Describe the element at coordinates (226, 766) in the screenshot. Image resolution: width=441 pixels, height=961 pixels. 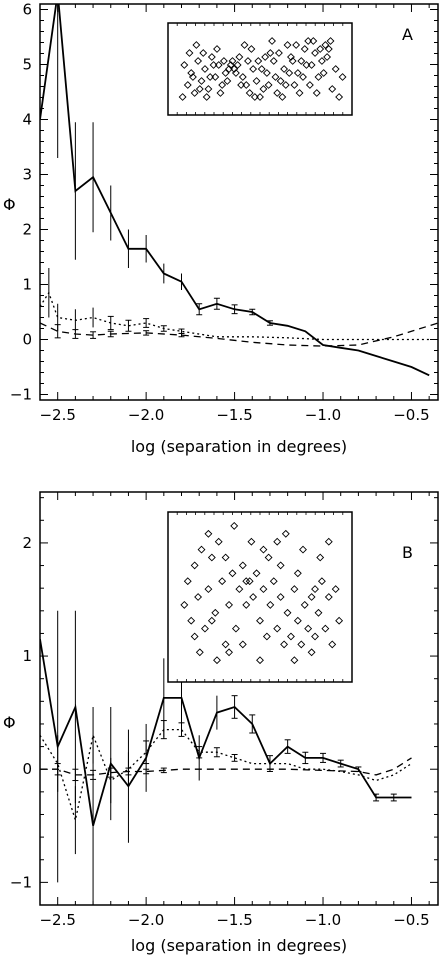
I see `series-line-dashed` at that location.